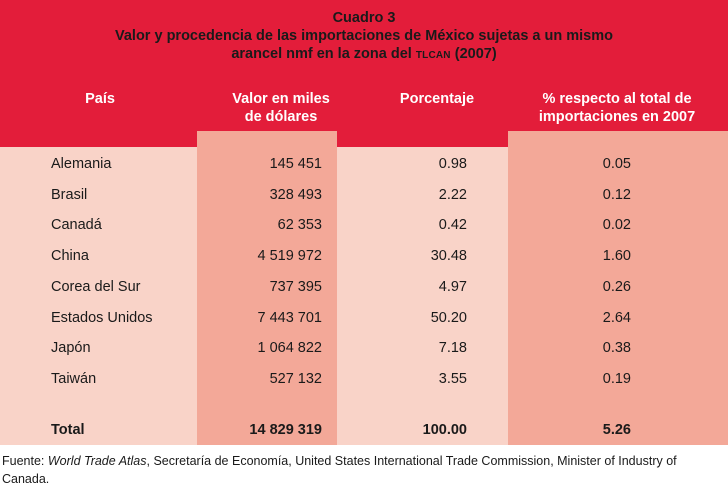  I want to click on row-share: 0.12, so click(616, 195).